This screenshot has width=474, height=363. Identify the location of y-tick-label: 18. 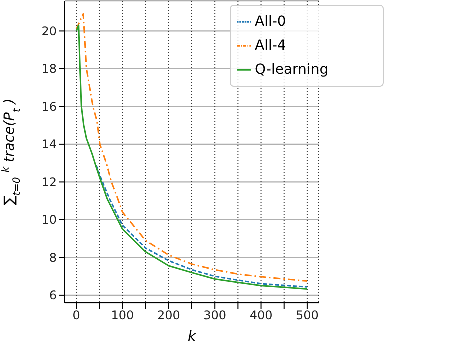
(49, 69).